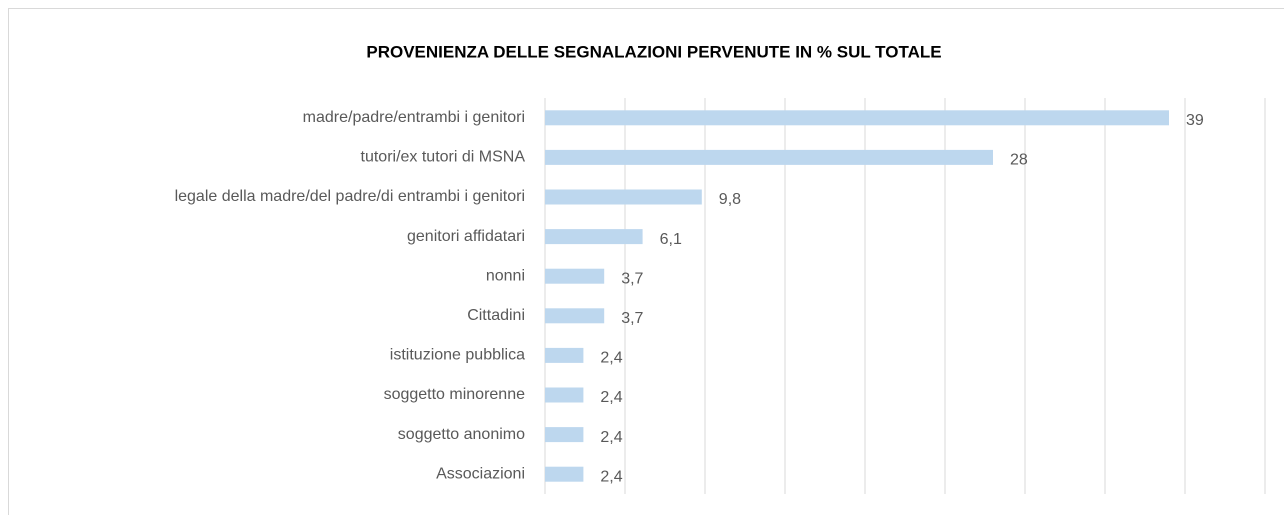 The image size is (1284, 515). Describe the element at coordinates (461, 434) in the screenshot. I see `y-tick-label: soggetto anonimo` at that location.